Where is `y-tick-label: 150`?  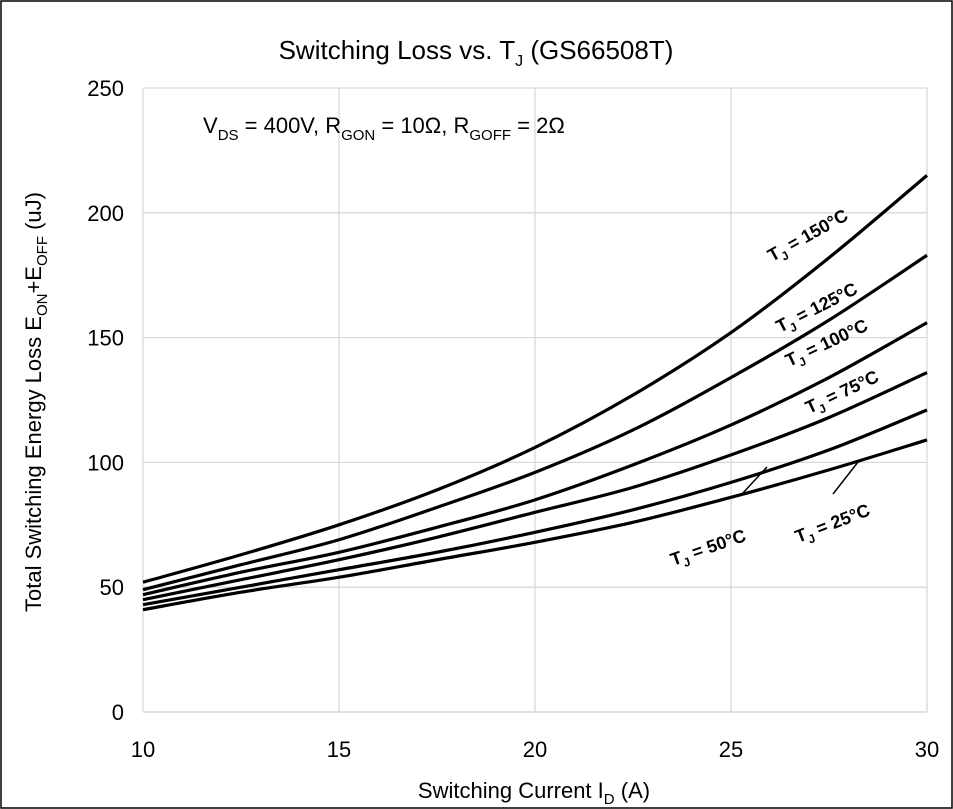 y-tick-label: 150 is located at coordinates (105, 338).